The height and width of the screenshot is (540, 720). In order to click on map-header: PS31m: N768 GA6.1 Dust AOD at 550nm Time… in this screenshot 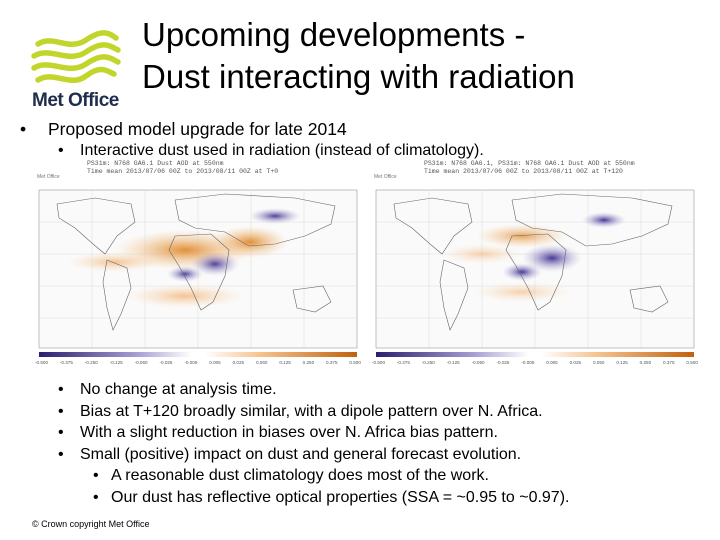, I will do `click(182, 167)`.